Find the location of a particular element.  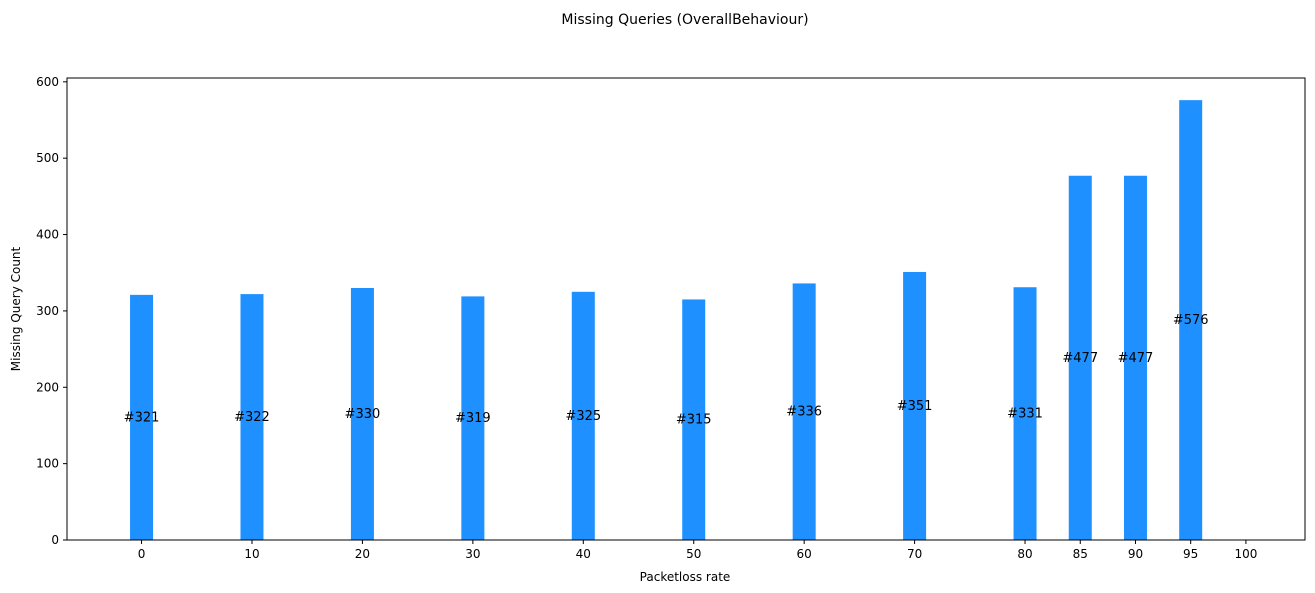

data-label-40: #325 is located at coordinates (583, 416).